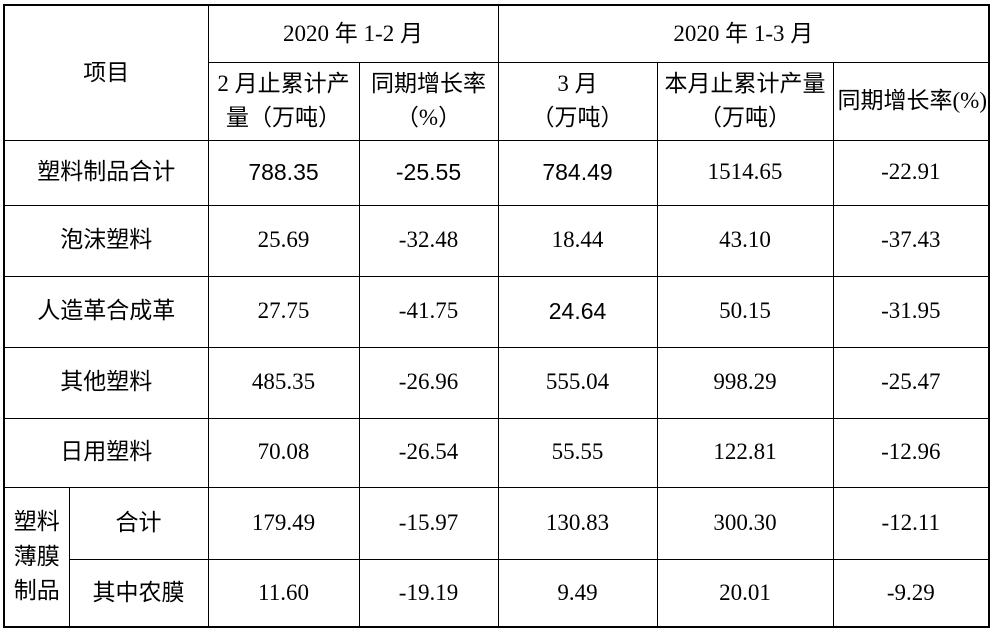 The height and width of the screenshot is (632, 994). I want to click on cell-value: 485.35, so click(283, 382).